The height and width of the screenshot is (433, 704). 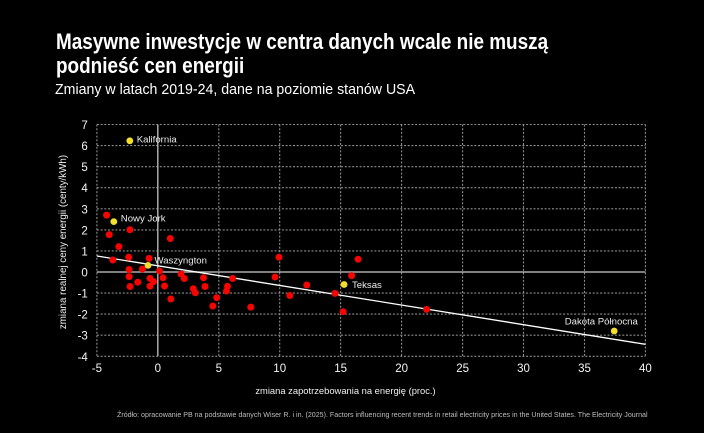 What do you see at coordinates (462, 369) in the screenshot?
I see `svg-text: 25` at bounding box center [462, 369].